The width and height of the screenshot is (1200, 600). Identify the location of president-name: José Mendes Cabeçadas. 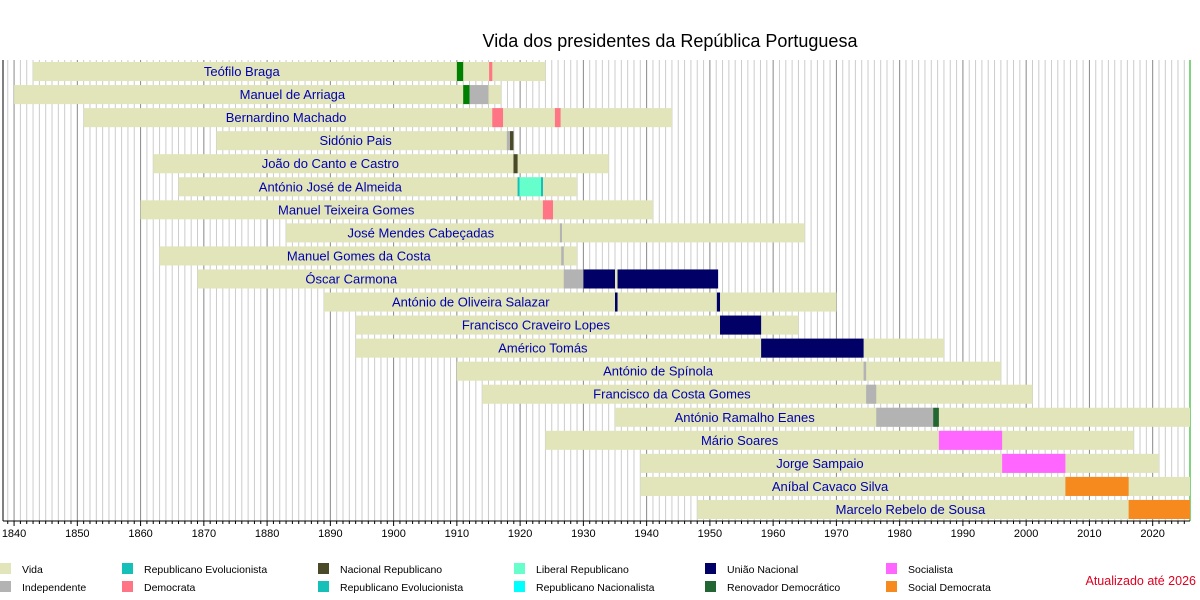
(420, 232).